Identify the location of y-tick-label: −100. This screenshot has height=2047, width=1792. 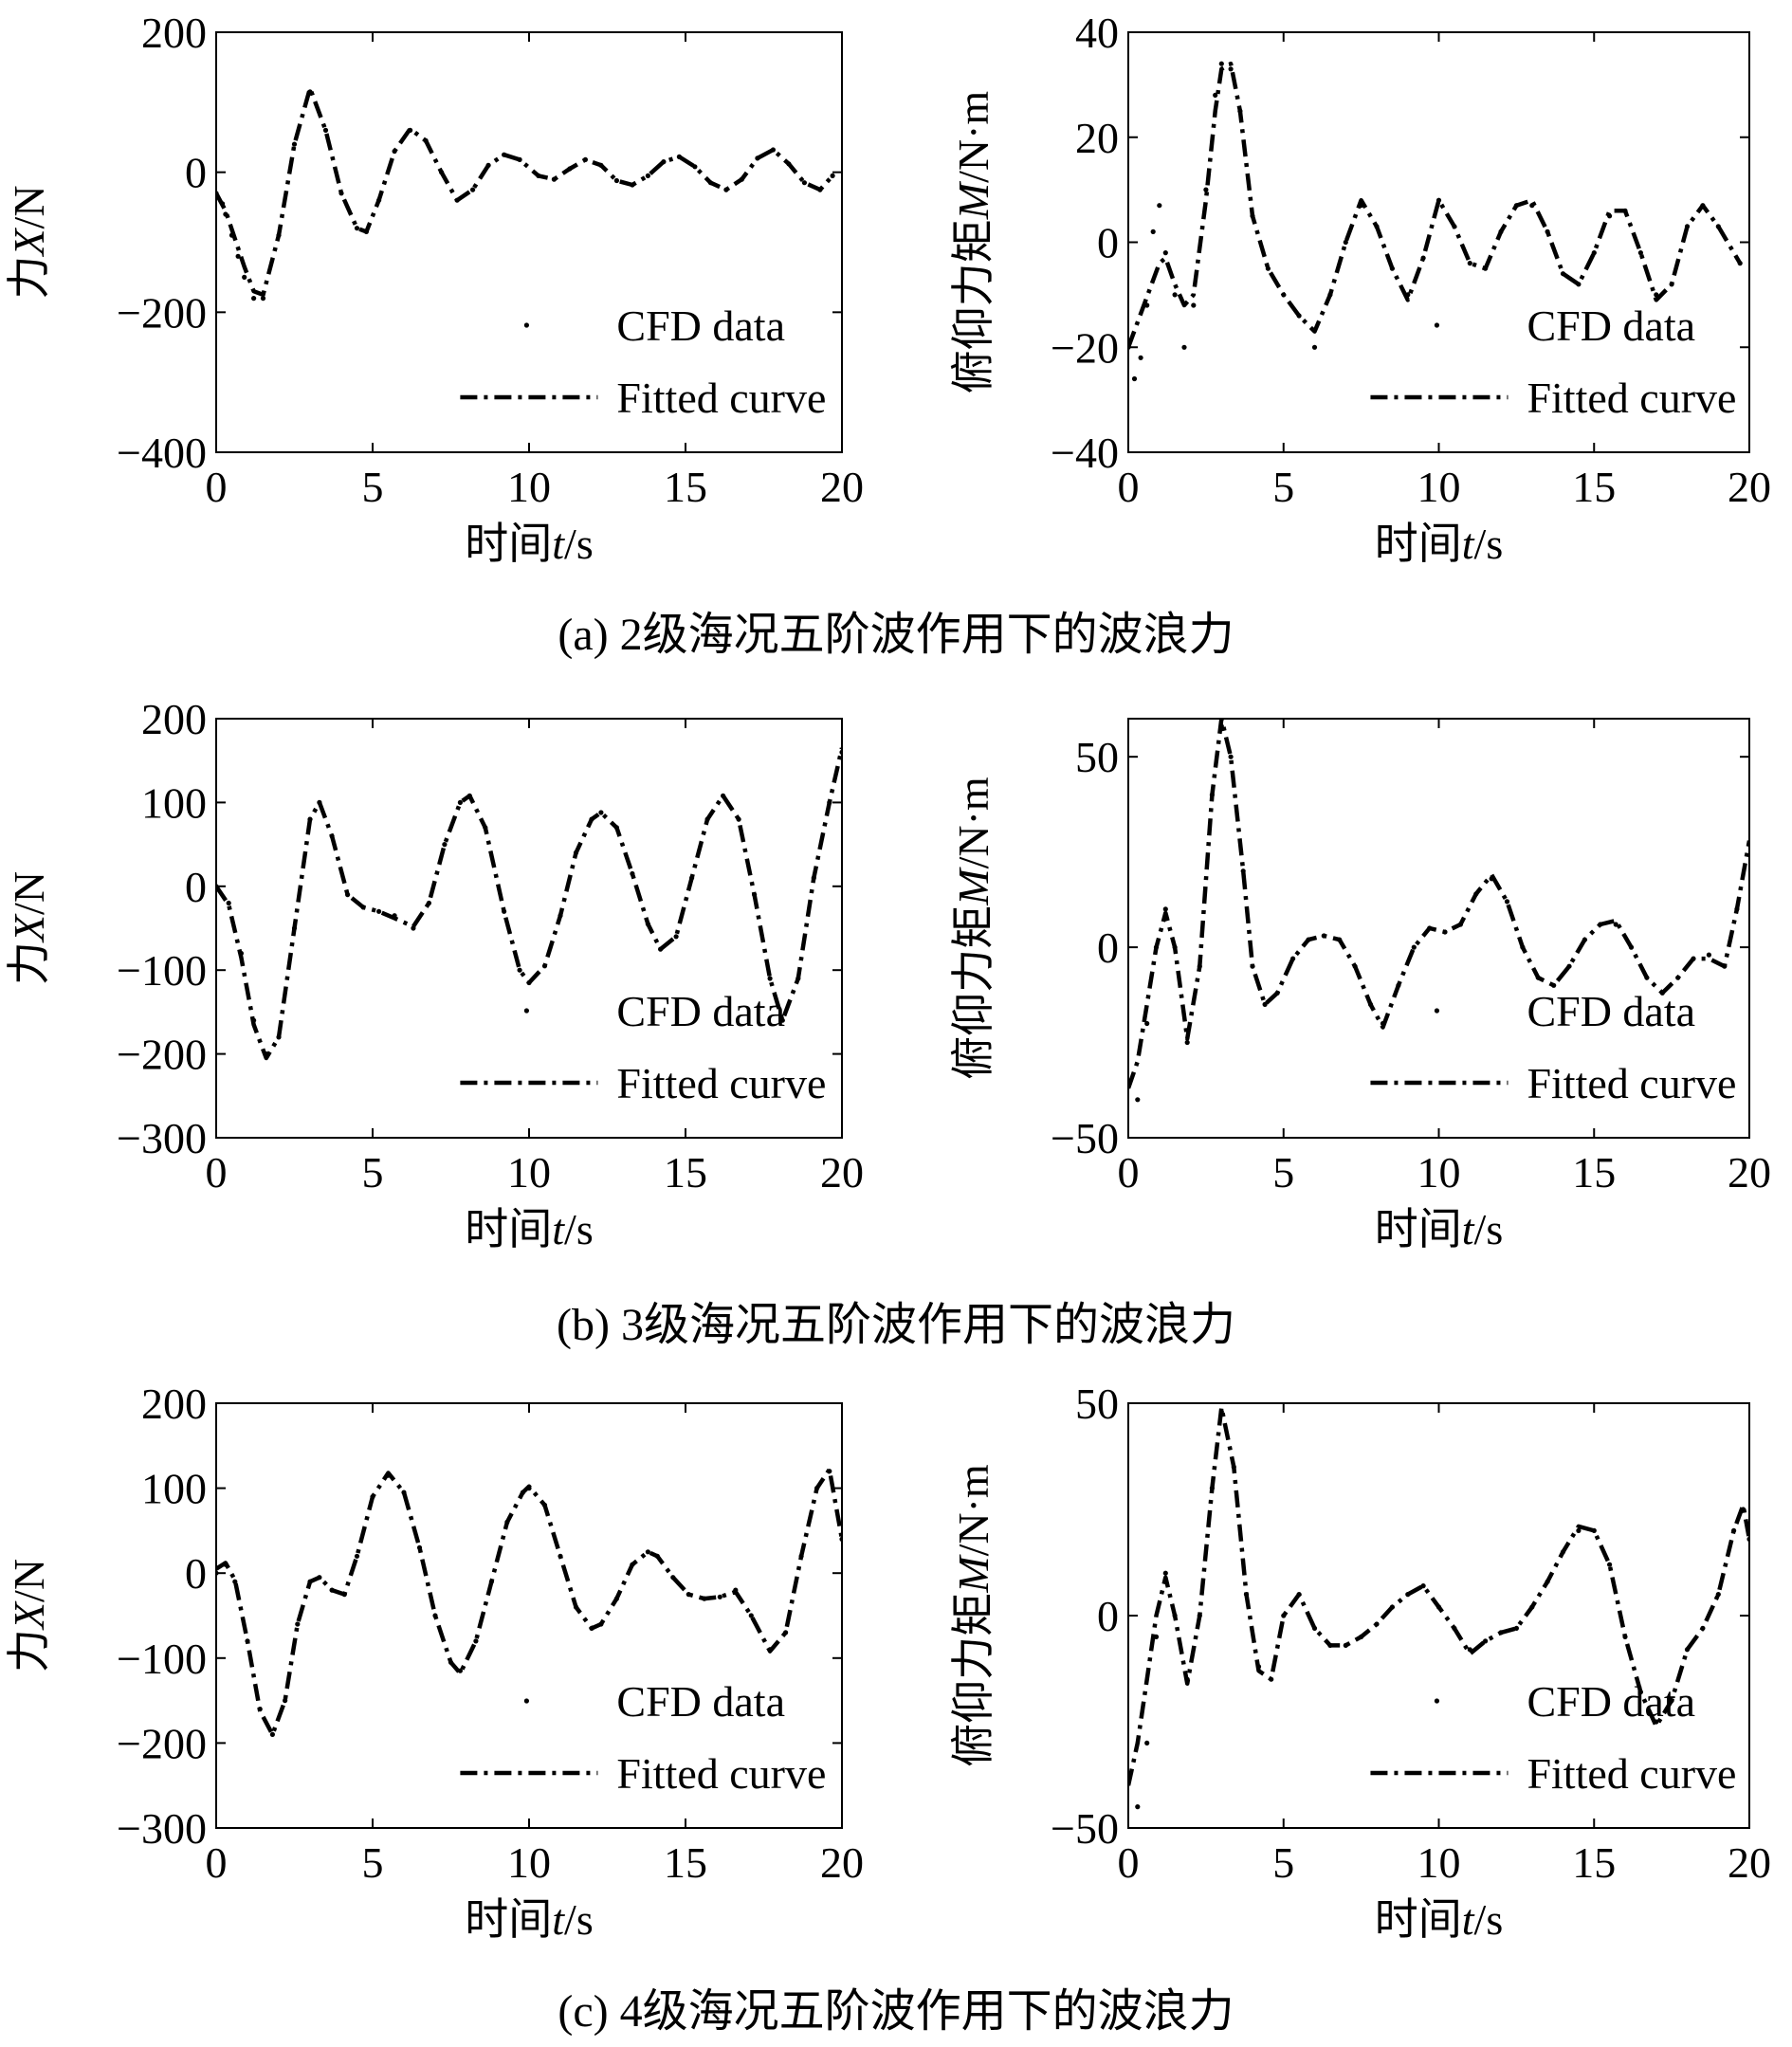
(162, 970).